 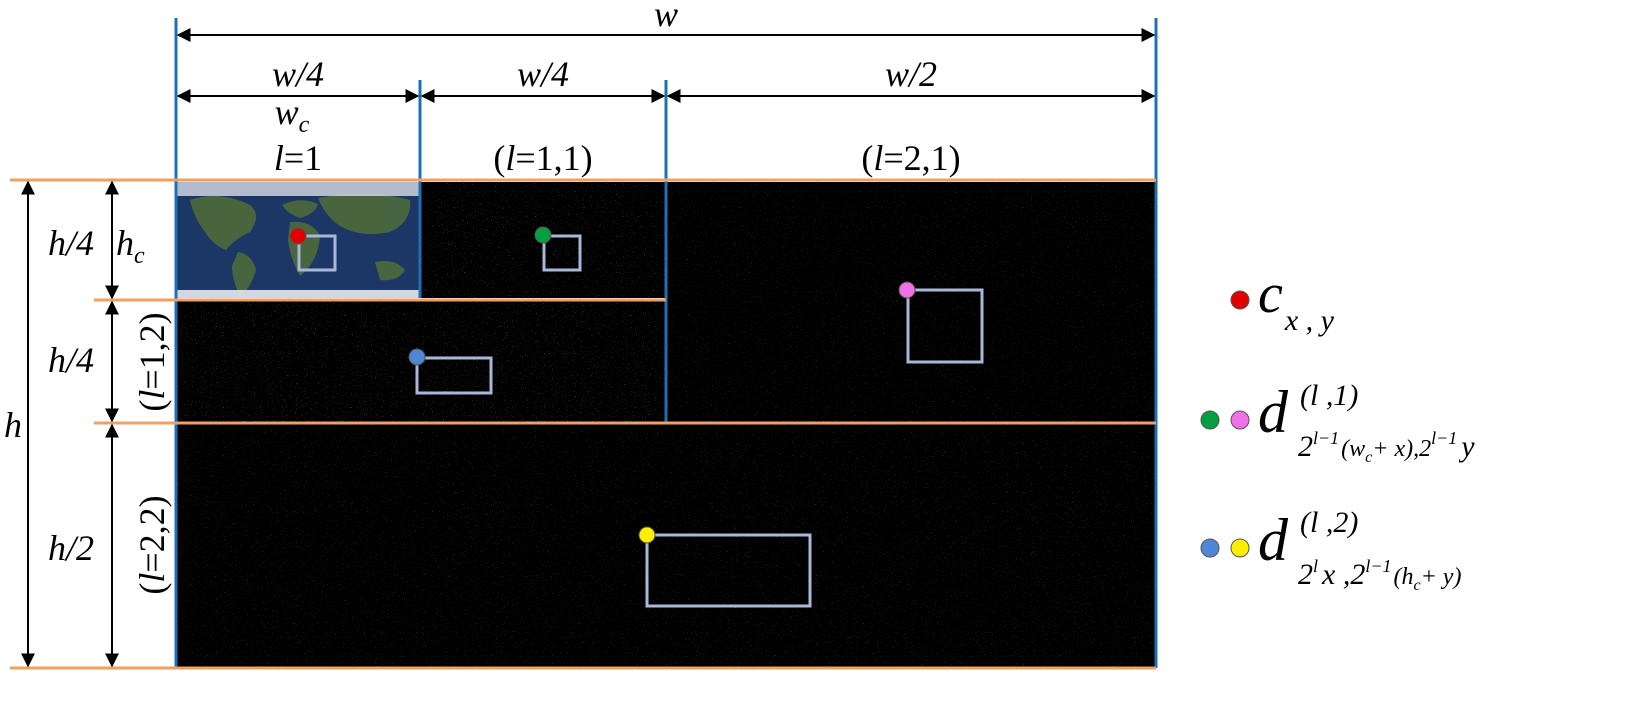 I want to click on legend-d1-sub: 2l−1(wc+ x),2l−1 y, so click(x=1386, y=447).